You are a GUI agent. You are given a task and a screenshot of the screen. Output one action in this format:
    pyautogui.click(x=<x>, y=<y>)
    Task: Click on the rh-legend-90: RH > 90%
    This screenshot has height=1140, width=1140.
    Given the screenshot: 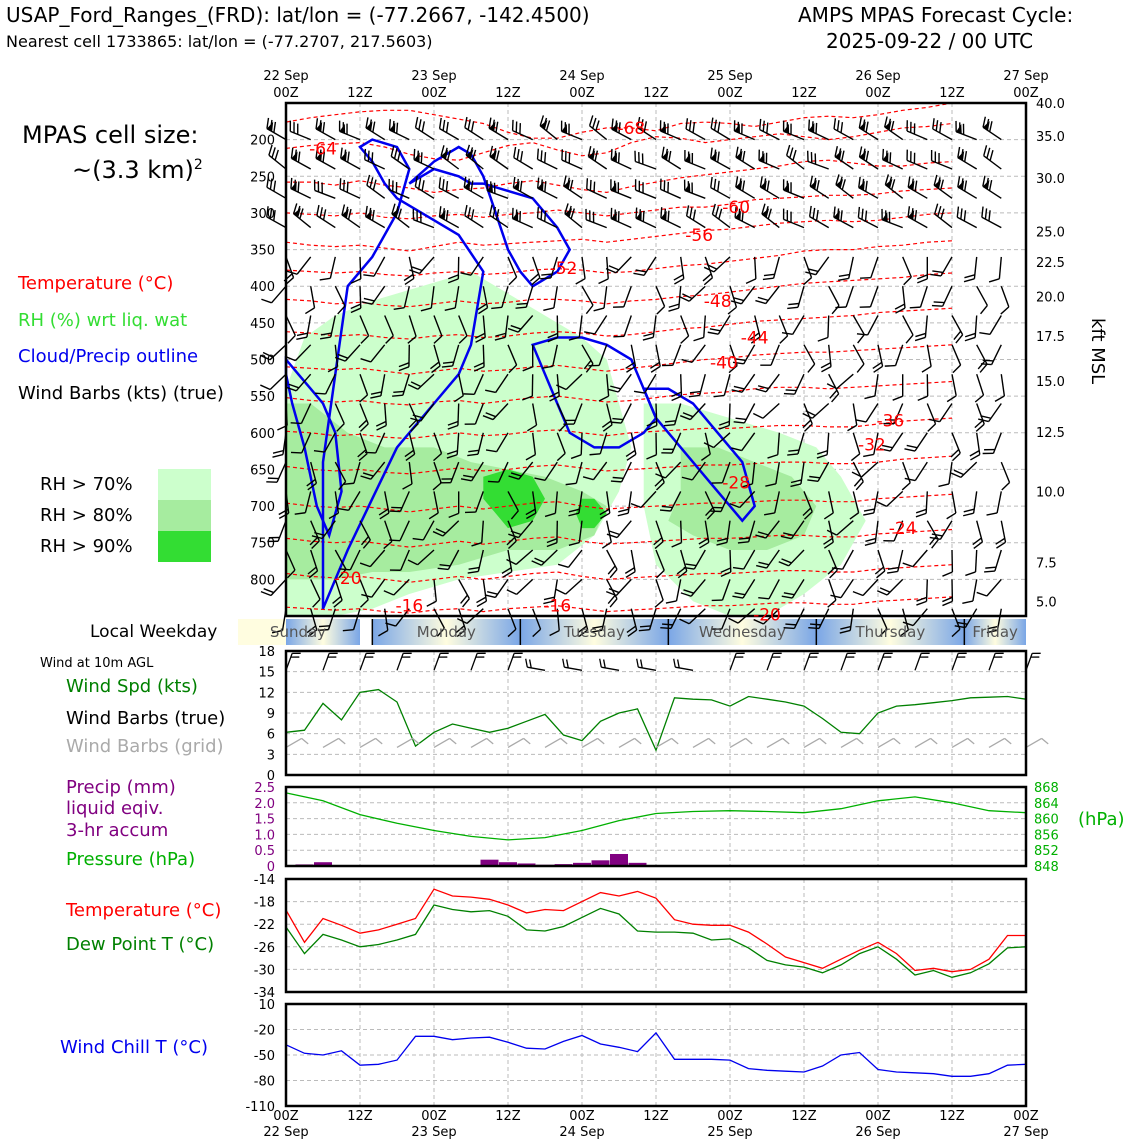 What is the action you would take?
    pyautogui.click(x=86, y=546)
    